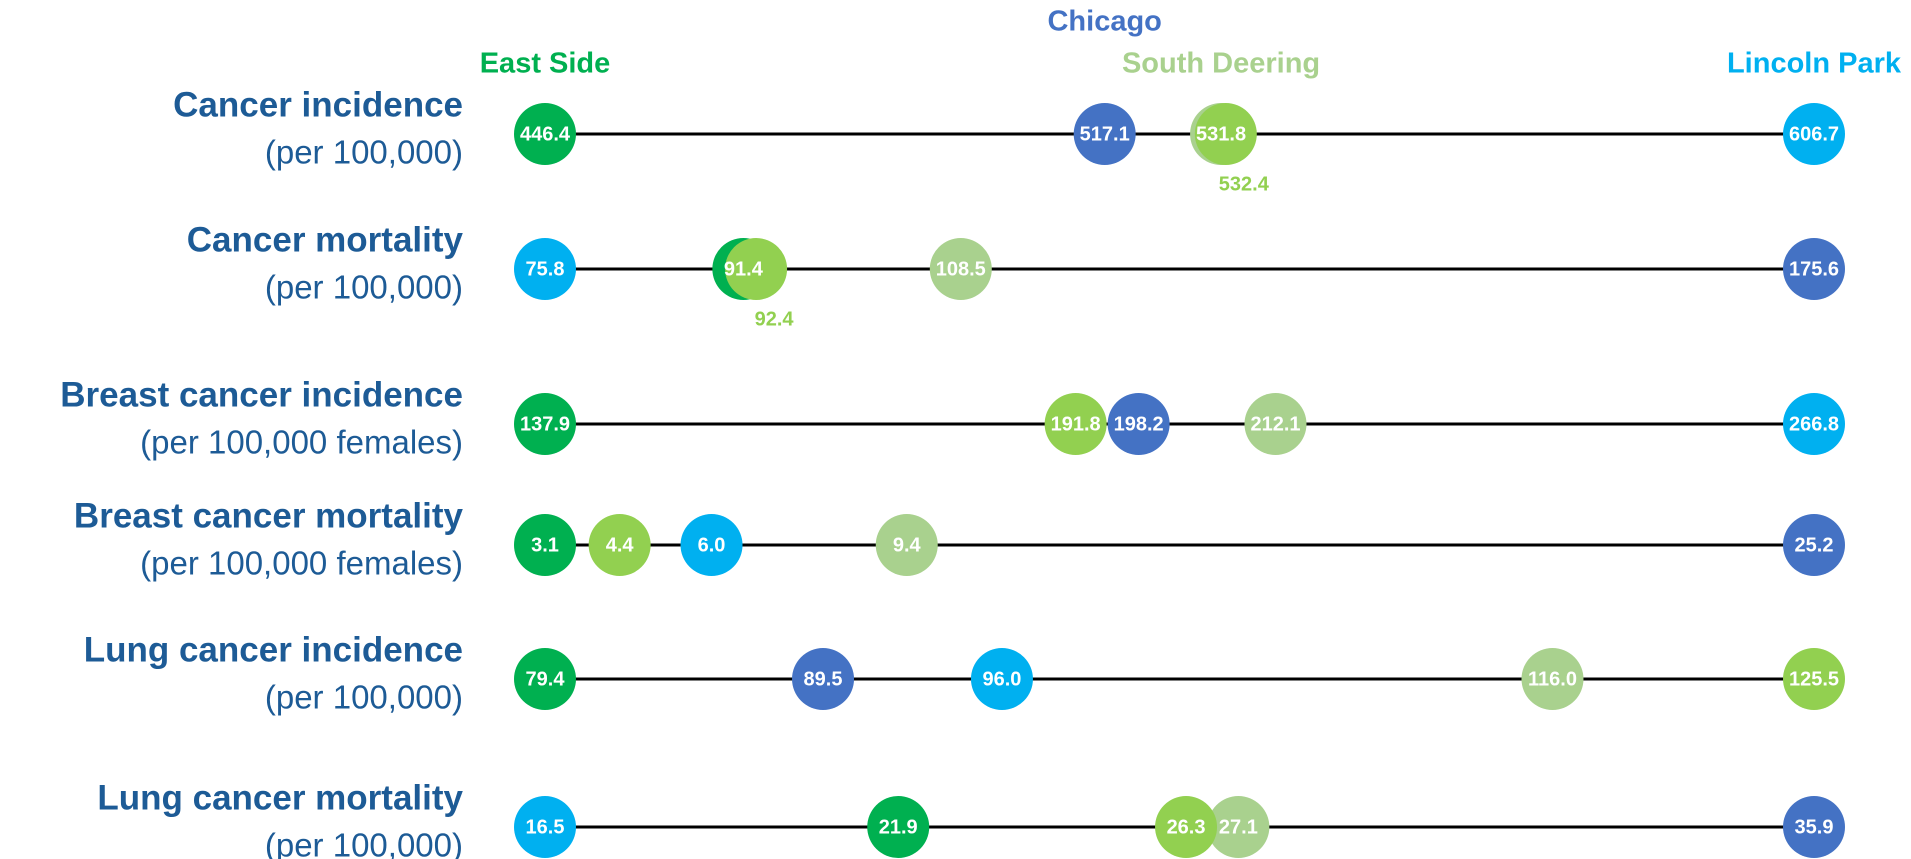  I want to click on value-label: 9.4, so click(907, 545).